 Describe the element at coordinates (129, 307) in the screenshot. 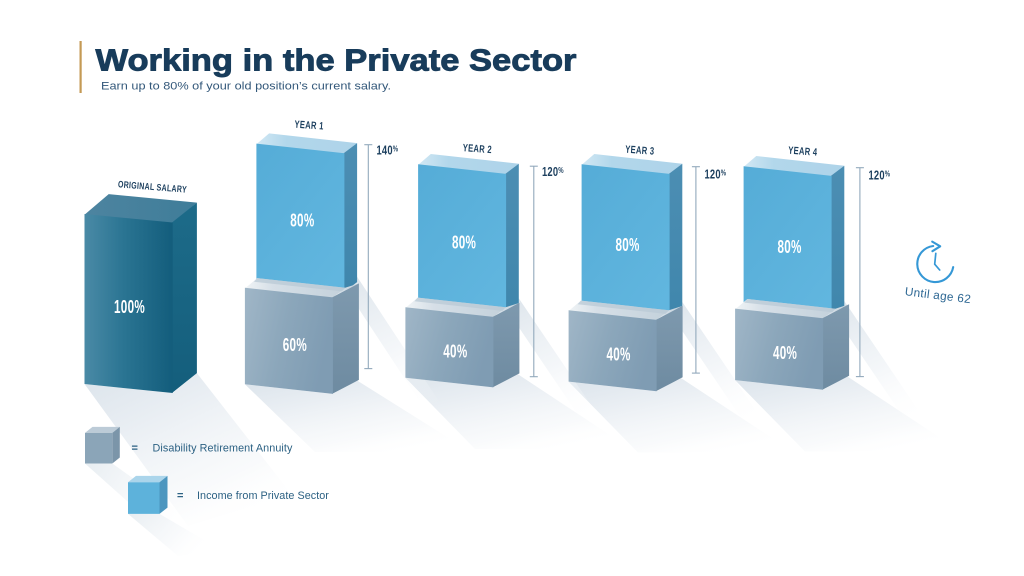

I see `svg-text: 100%` at that location.